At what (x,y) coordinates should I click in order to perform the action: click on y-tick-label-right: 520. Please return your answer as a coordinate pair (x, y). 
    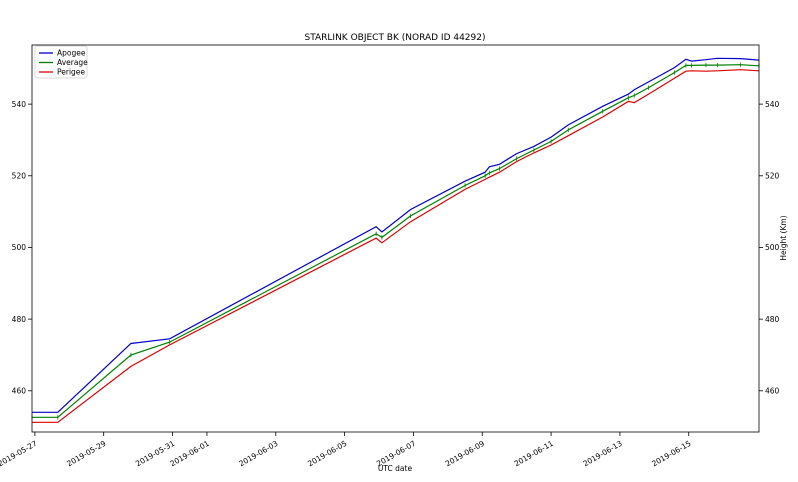
    Looking at the image, I should click on (772, 175).